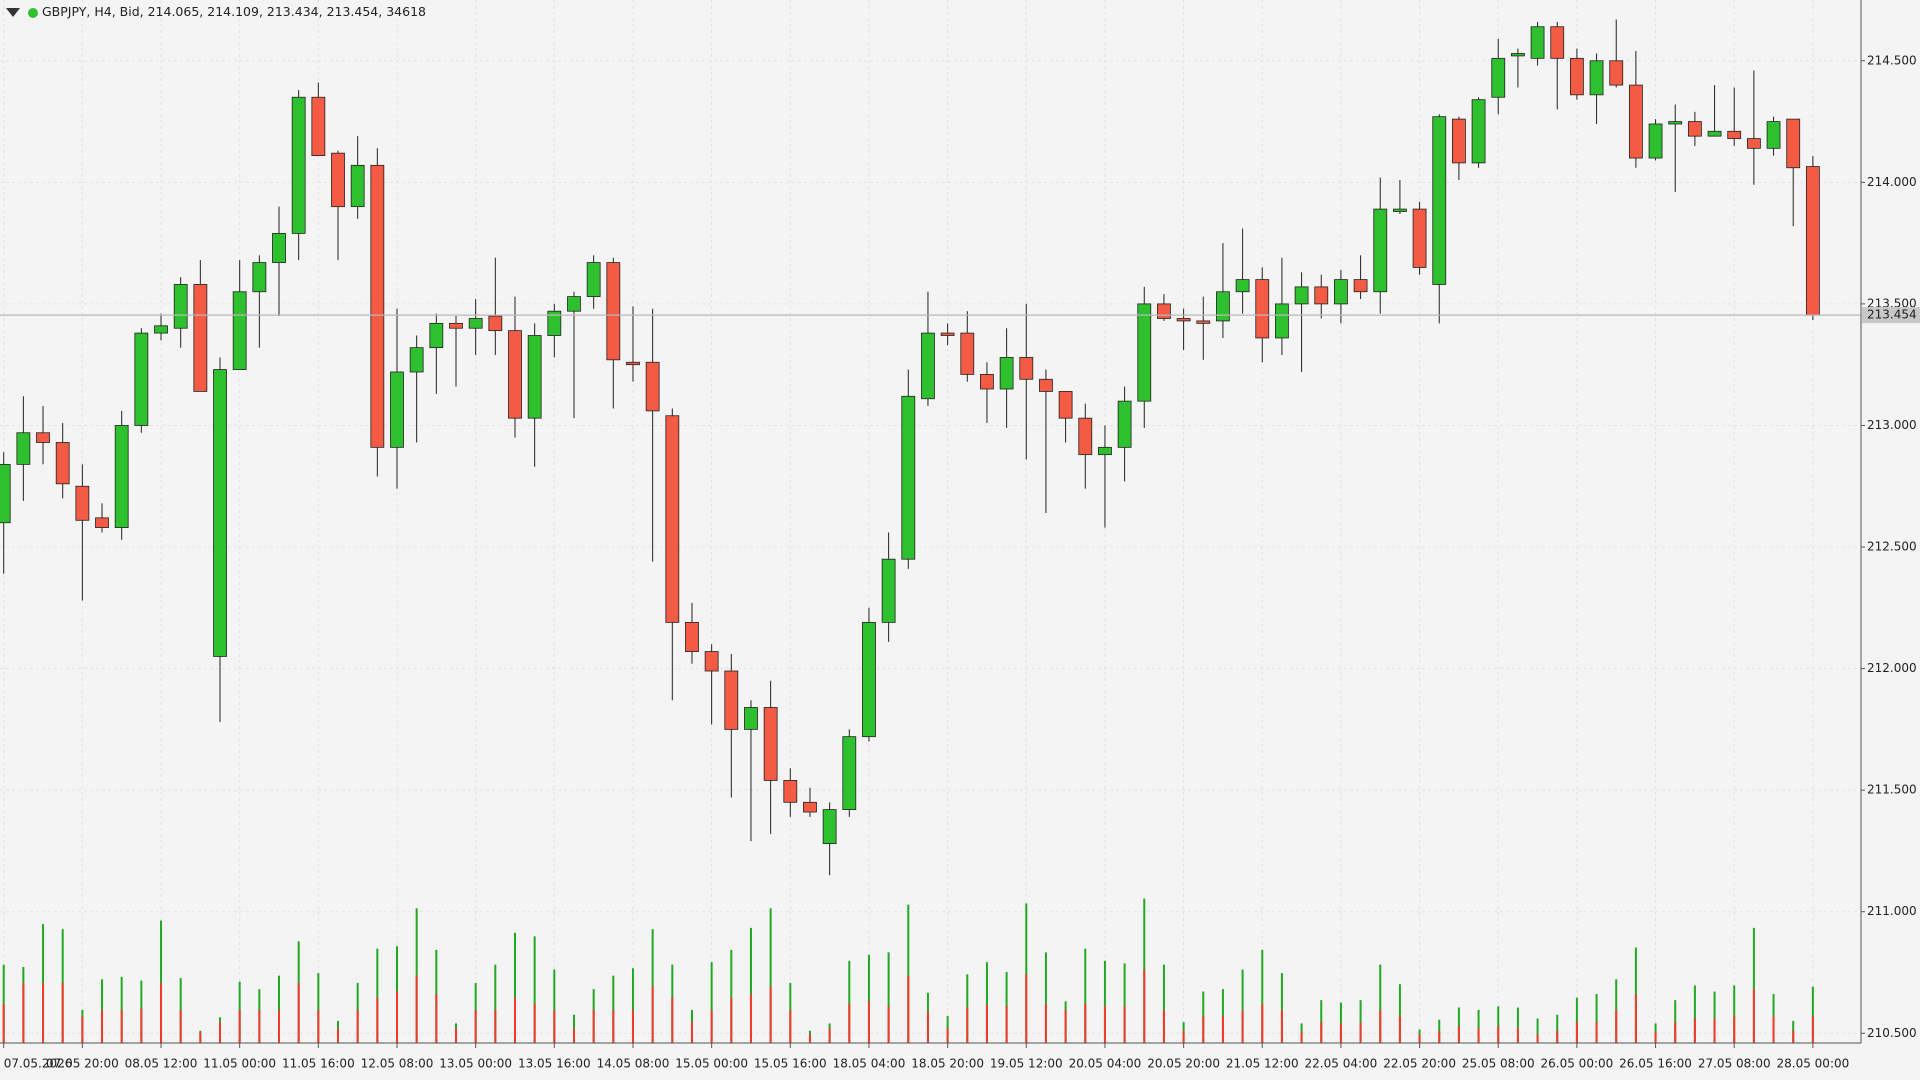 The image size is (1920, 1080). Describe the element at coordinates (1892, 60) in the screenshot. I see `y-tick-label: 214.500` at that location.